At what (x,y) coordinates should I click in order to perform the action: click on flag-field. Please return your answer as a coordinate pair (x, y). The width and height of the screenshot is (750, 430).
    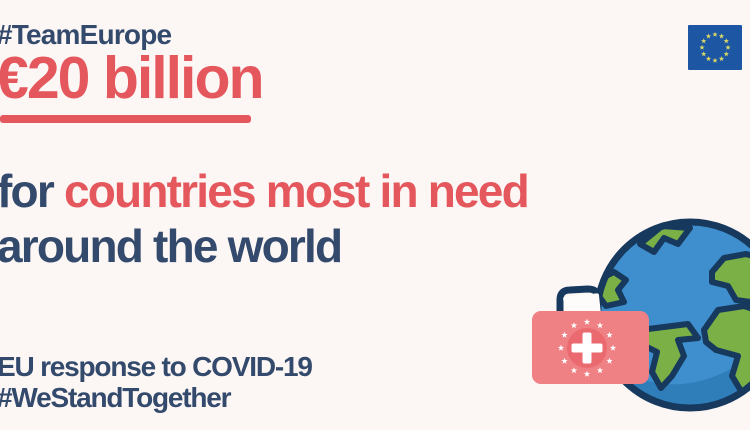
    Looking at the image, I should click on (715, 47).